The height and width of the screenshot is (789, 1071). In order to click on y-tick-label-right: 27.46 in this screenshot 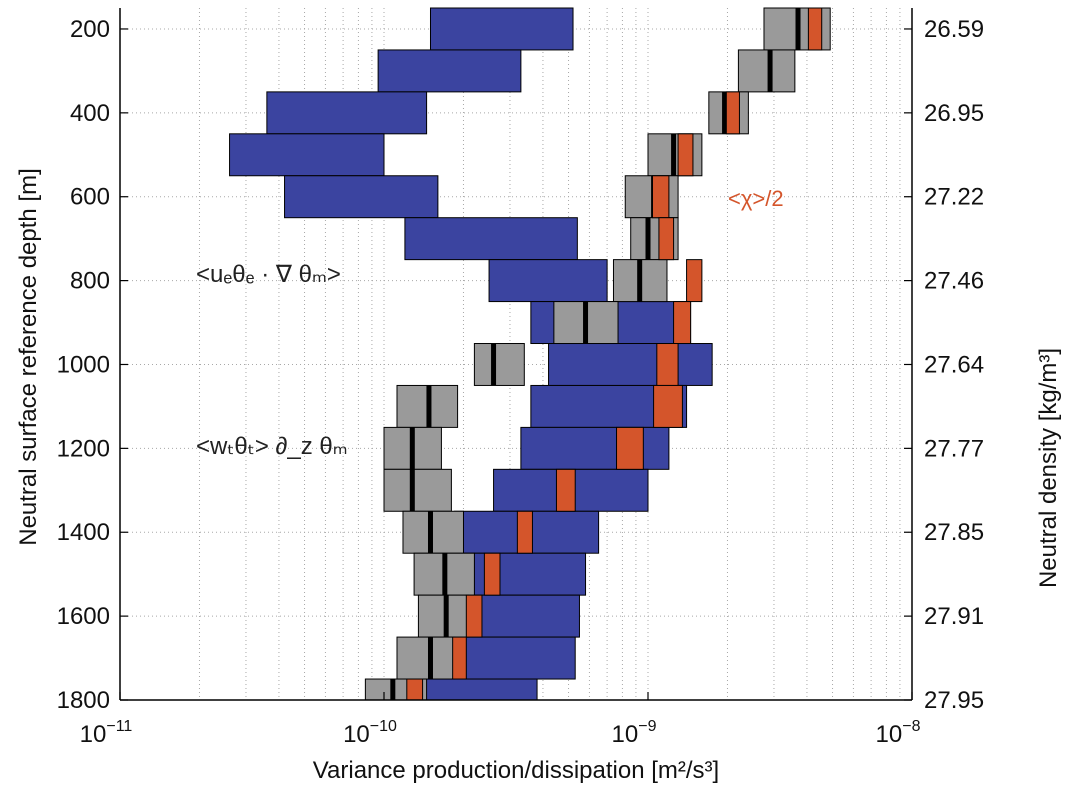, I will do `click(954, 281)`.